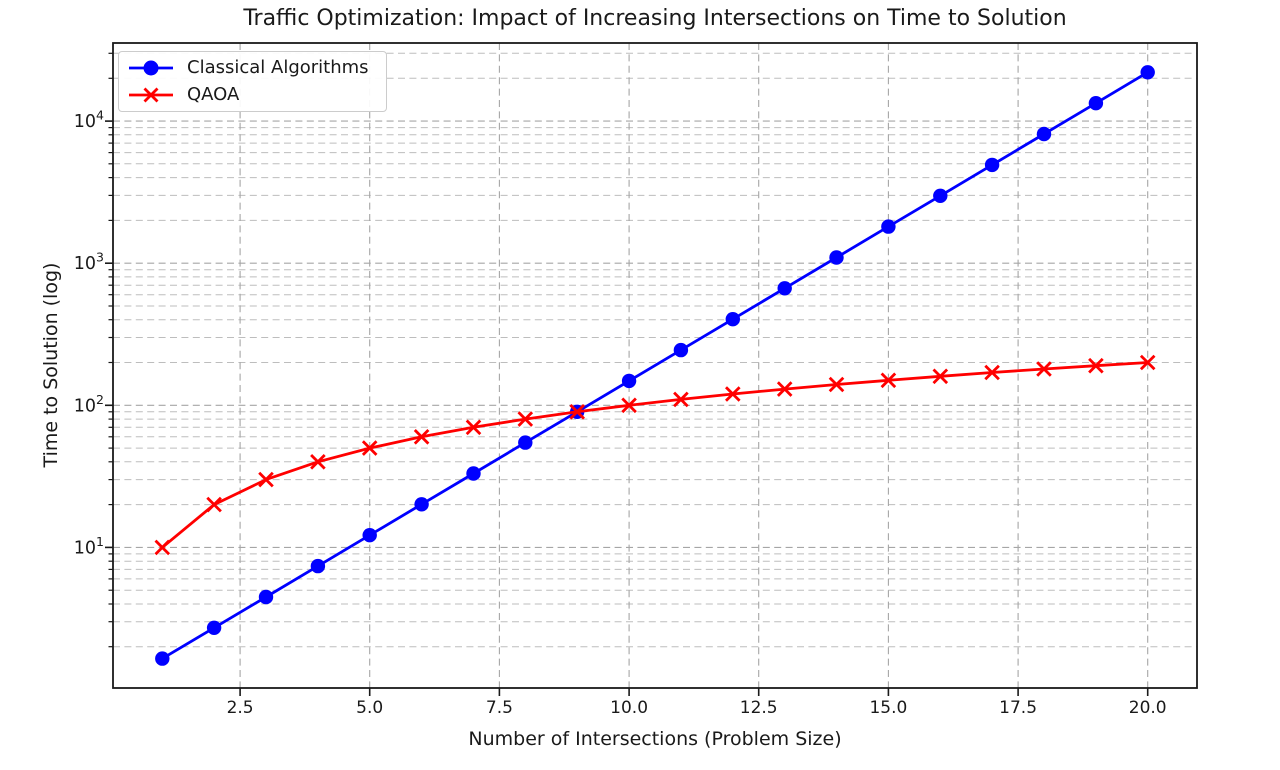  Describe the element at coordinates (369, 708) in the screenshot. I see `svg-text: 5.0` at that location.